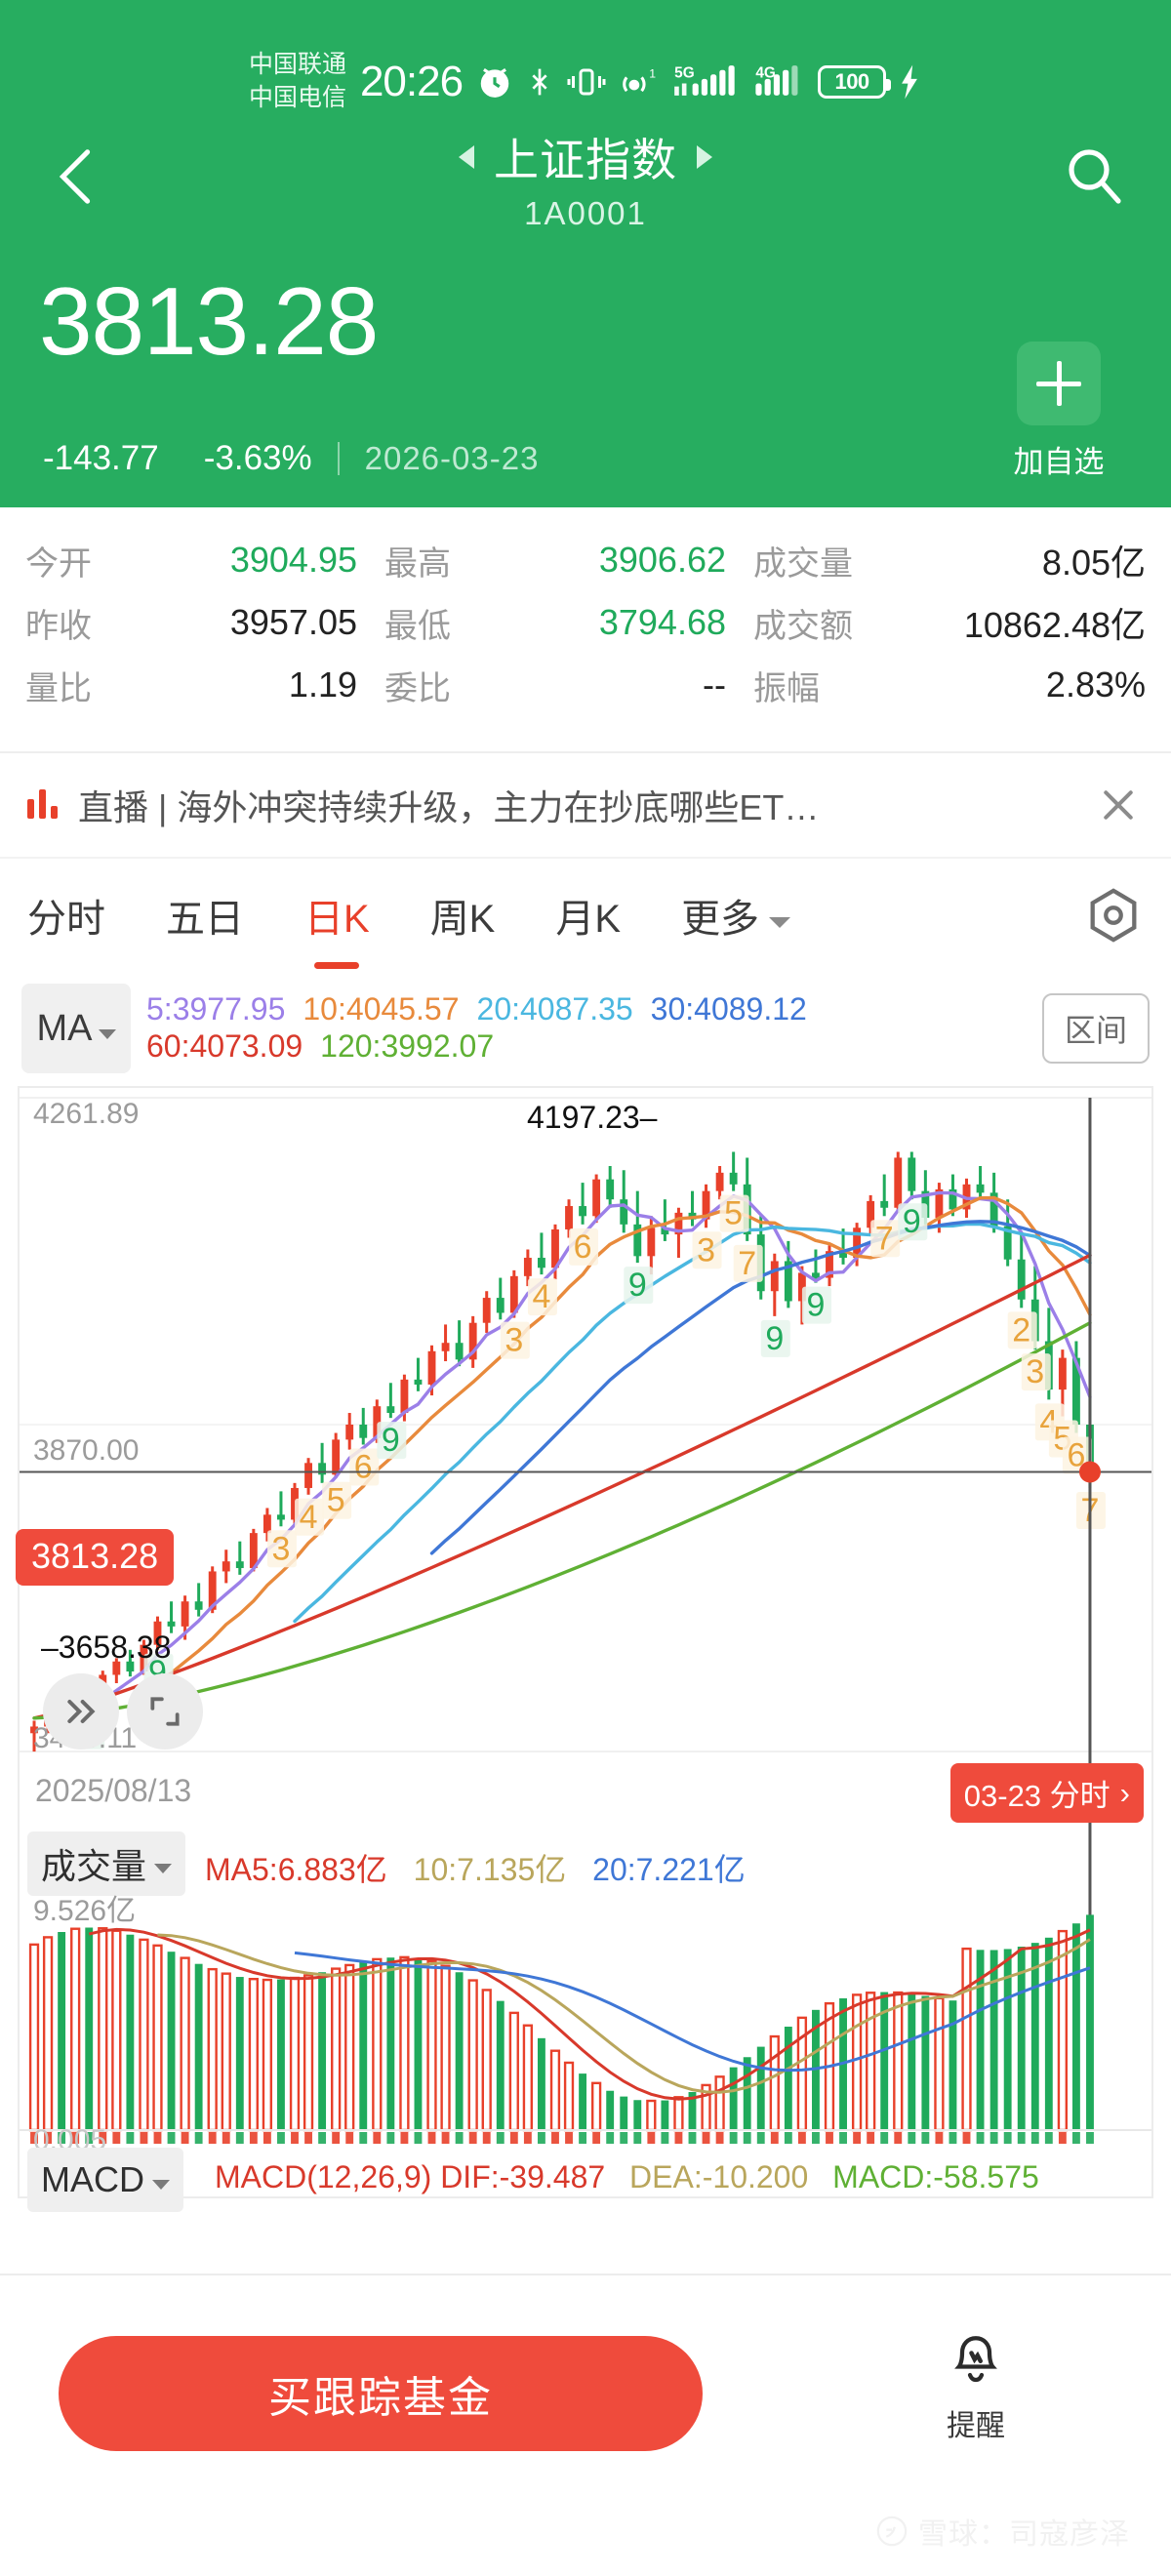 This screenshot has width=1171, height=2576. What do you see at coordinates (410, 2176) in the screenshot?
I see `macd-dif: MACD(12,26,9) DIF:-39.487` at bounding box center [410, 2176].